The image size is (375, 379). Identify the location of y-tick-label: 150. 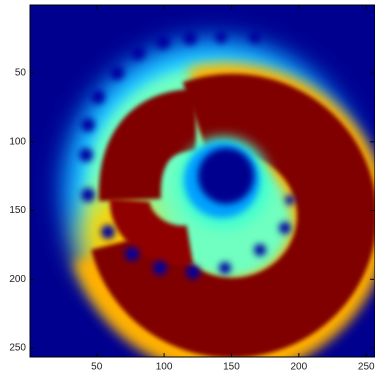
(17, 210).